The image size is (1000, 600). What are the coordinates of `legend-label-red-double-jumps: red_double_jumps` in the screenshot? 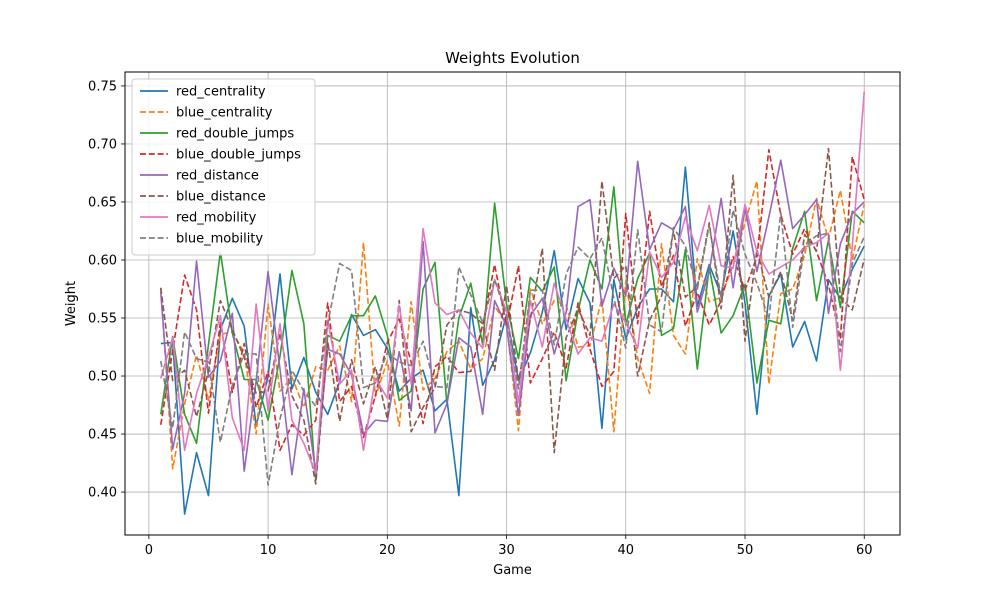 It's located at (235, 134).